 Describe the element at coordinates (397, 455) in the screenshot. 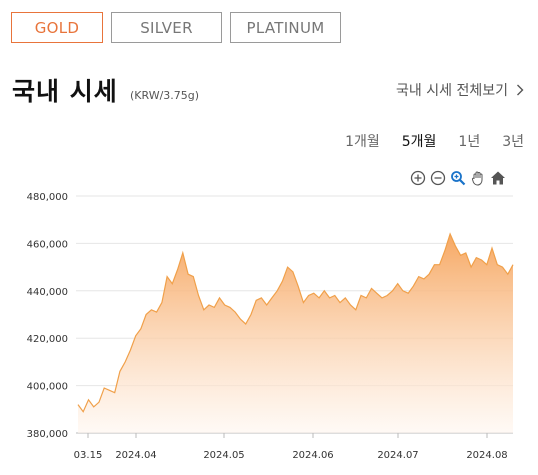

I see `x-tick-label: 2024.07` at that location.